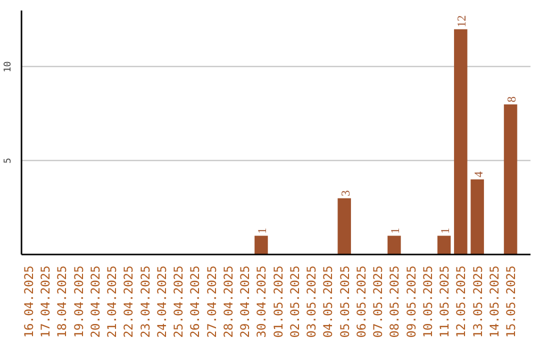  Describe the element at coordinates (395, 301) in the screenshot. I see `x-tick-label: 08.05.2025` at that location.